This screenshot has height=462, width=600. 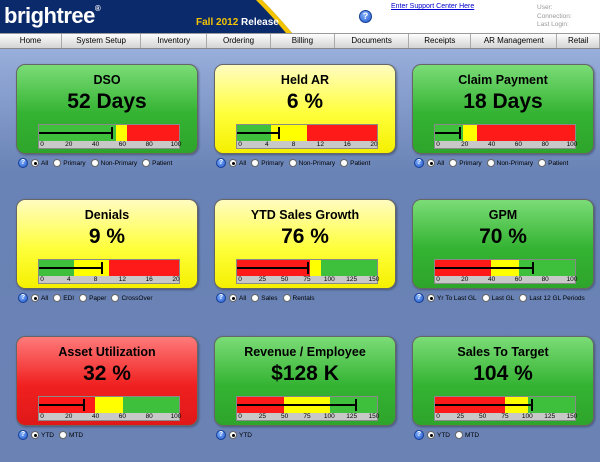 What do you see at coordinates (307, 416) in the screenshot?
I see `gauge-tick-label: 75` at bounding box center [307, 416].